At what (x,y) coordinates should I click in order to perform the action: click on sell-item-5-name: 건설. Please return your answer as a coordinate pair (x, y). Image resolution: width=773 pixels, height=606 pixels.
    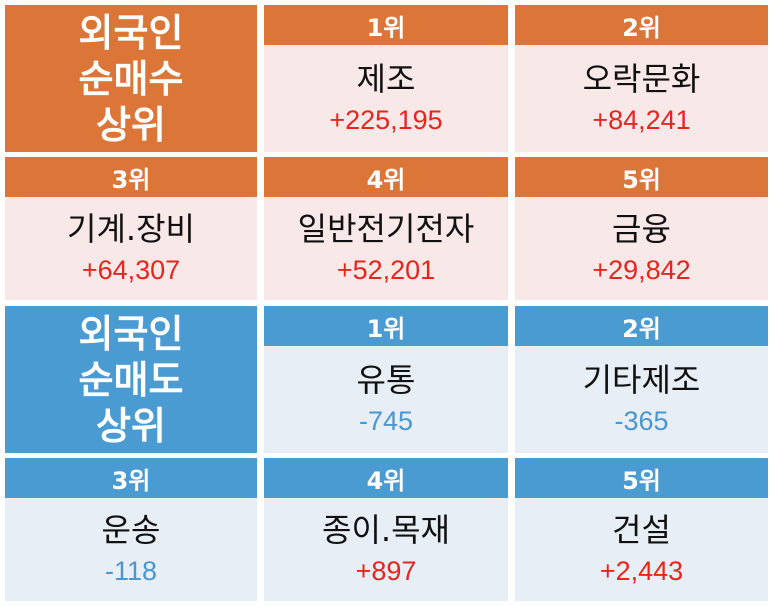
    Looking at the image, I should click on (641, 529).